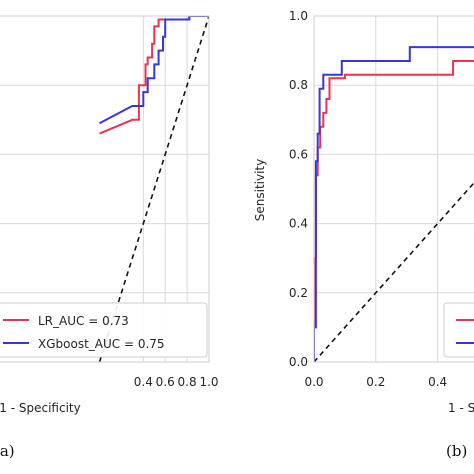 This screenshot has height=474, width=474. What do you see at coordinates (298, 16) in the screenshot?
I see `panel-b-y-tick-label: 1.0` at bounding box center [298, 16].